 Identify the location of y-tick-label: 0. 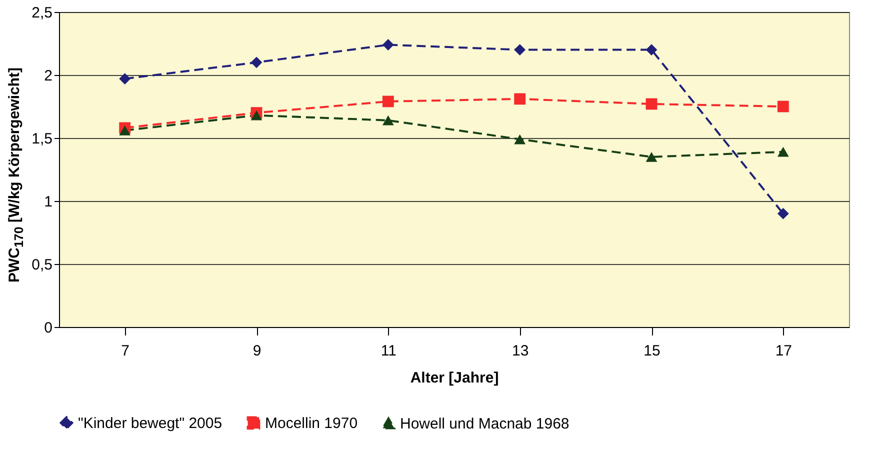
(48, 328).